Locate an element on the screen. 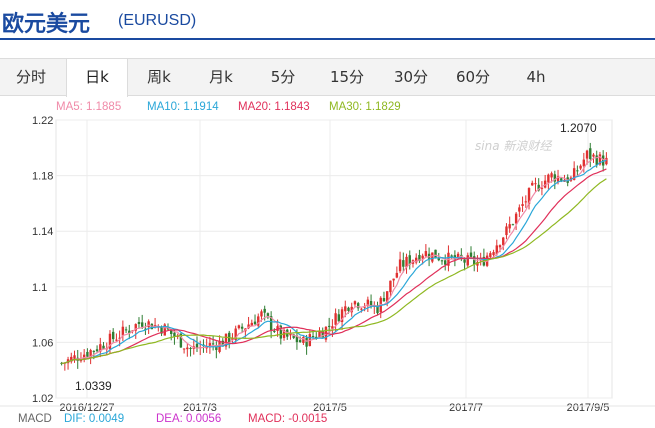  macd-value-label: MACD: -0.0015 is located at coordinates (288, 419).